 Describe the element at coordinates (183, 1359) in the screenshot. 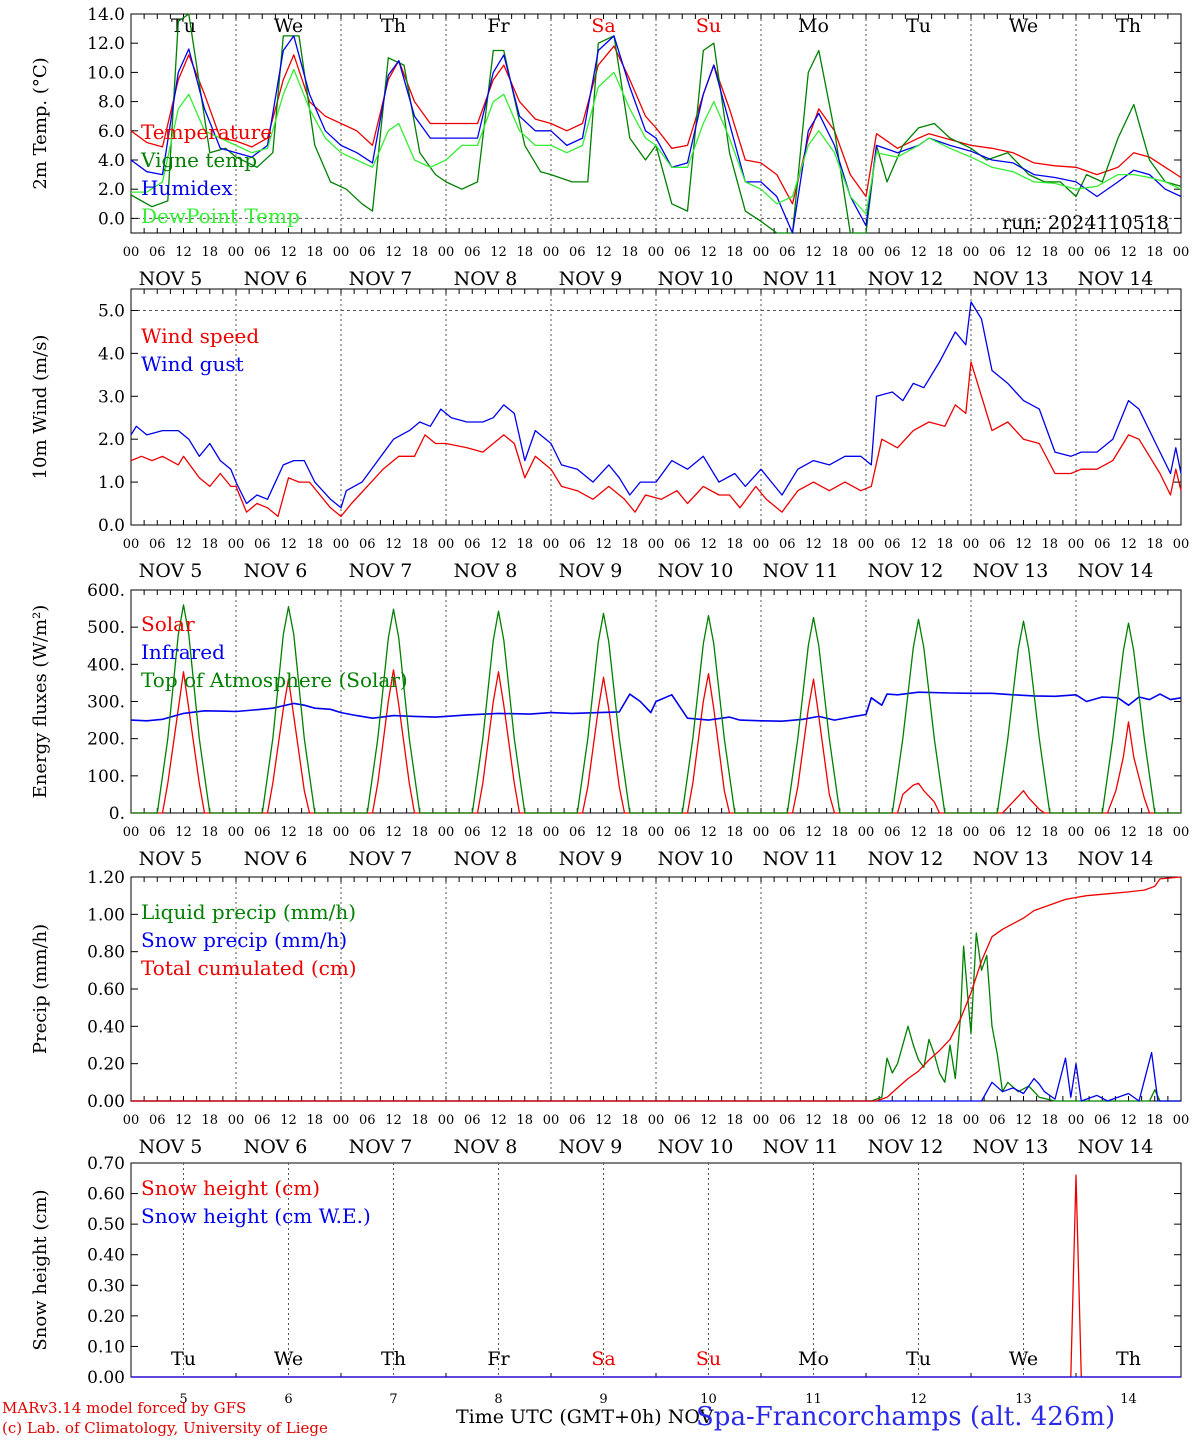

I see `weekday-label: Tu` at that location.